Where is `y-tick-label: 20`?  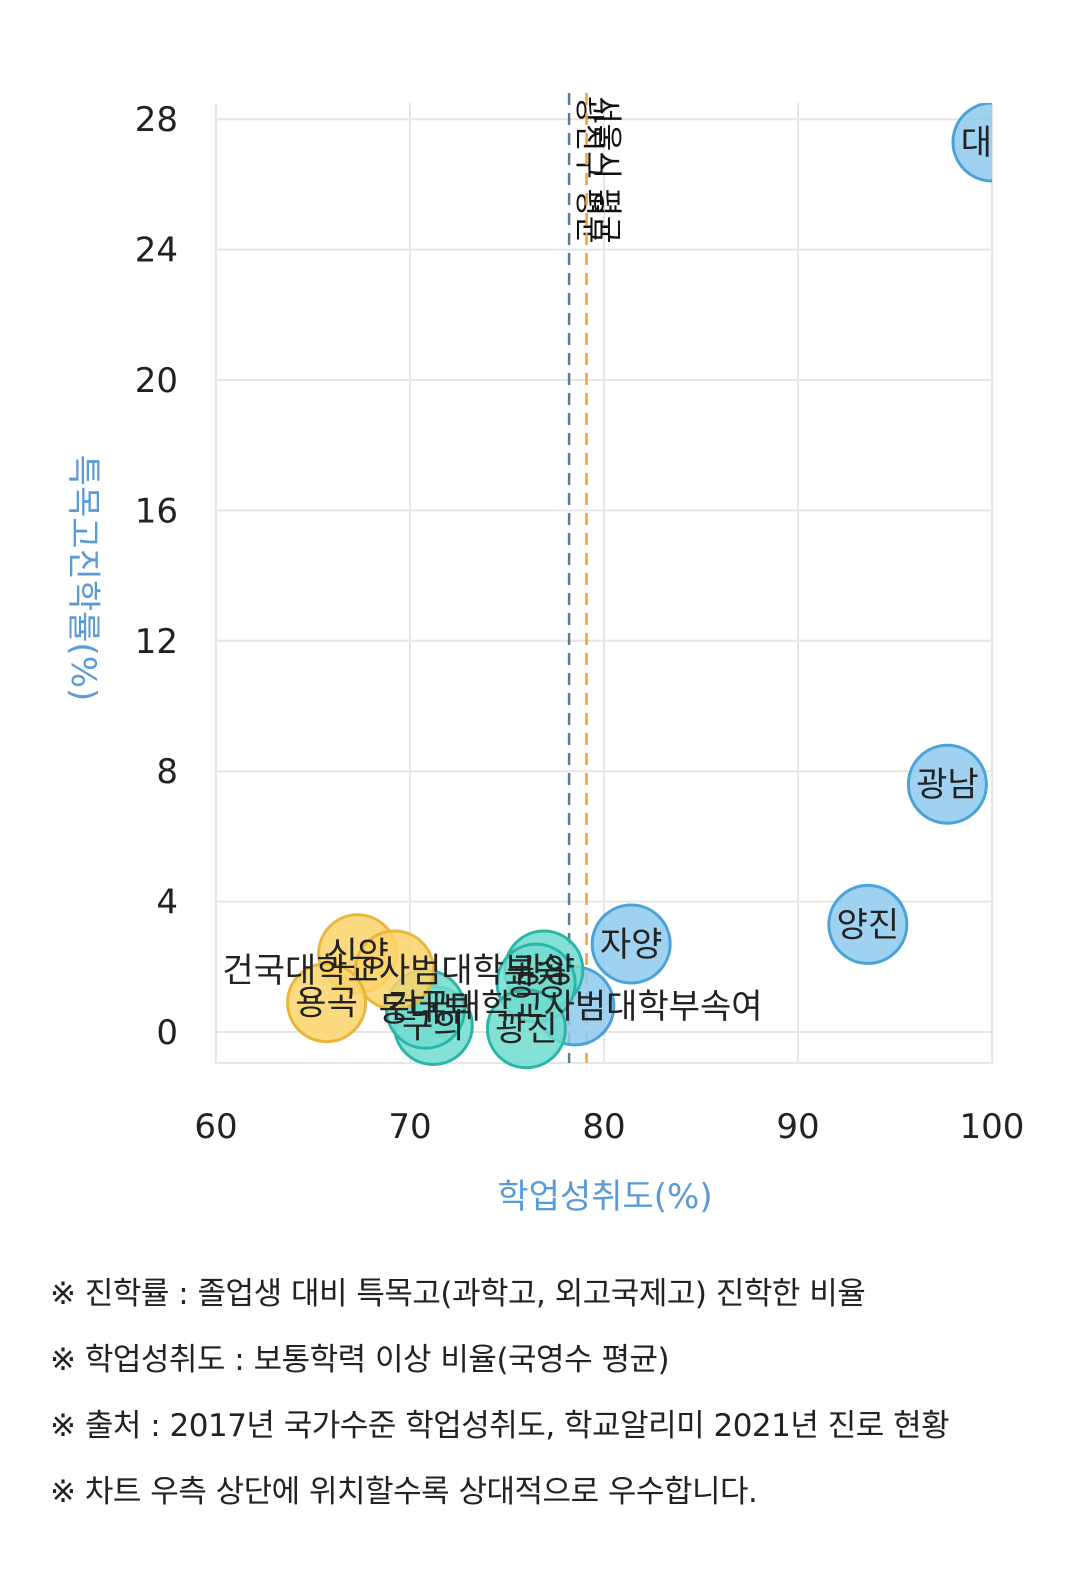 y-tick-label: 20 is located at coordinates (156, 381).